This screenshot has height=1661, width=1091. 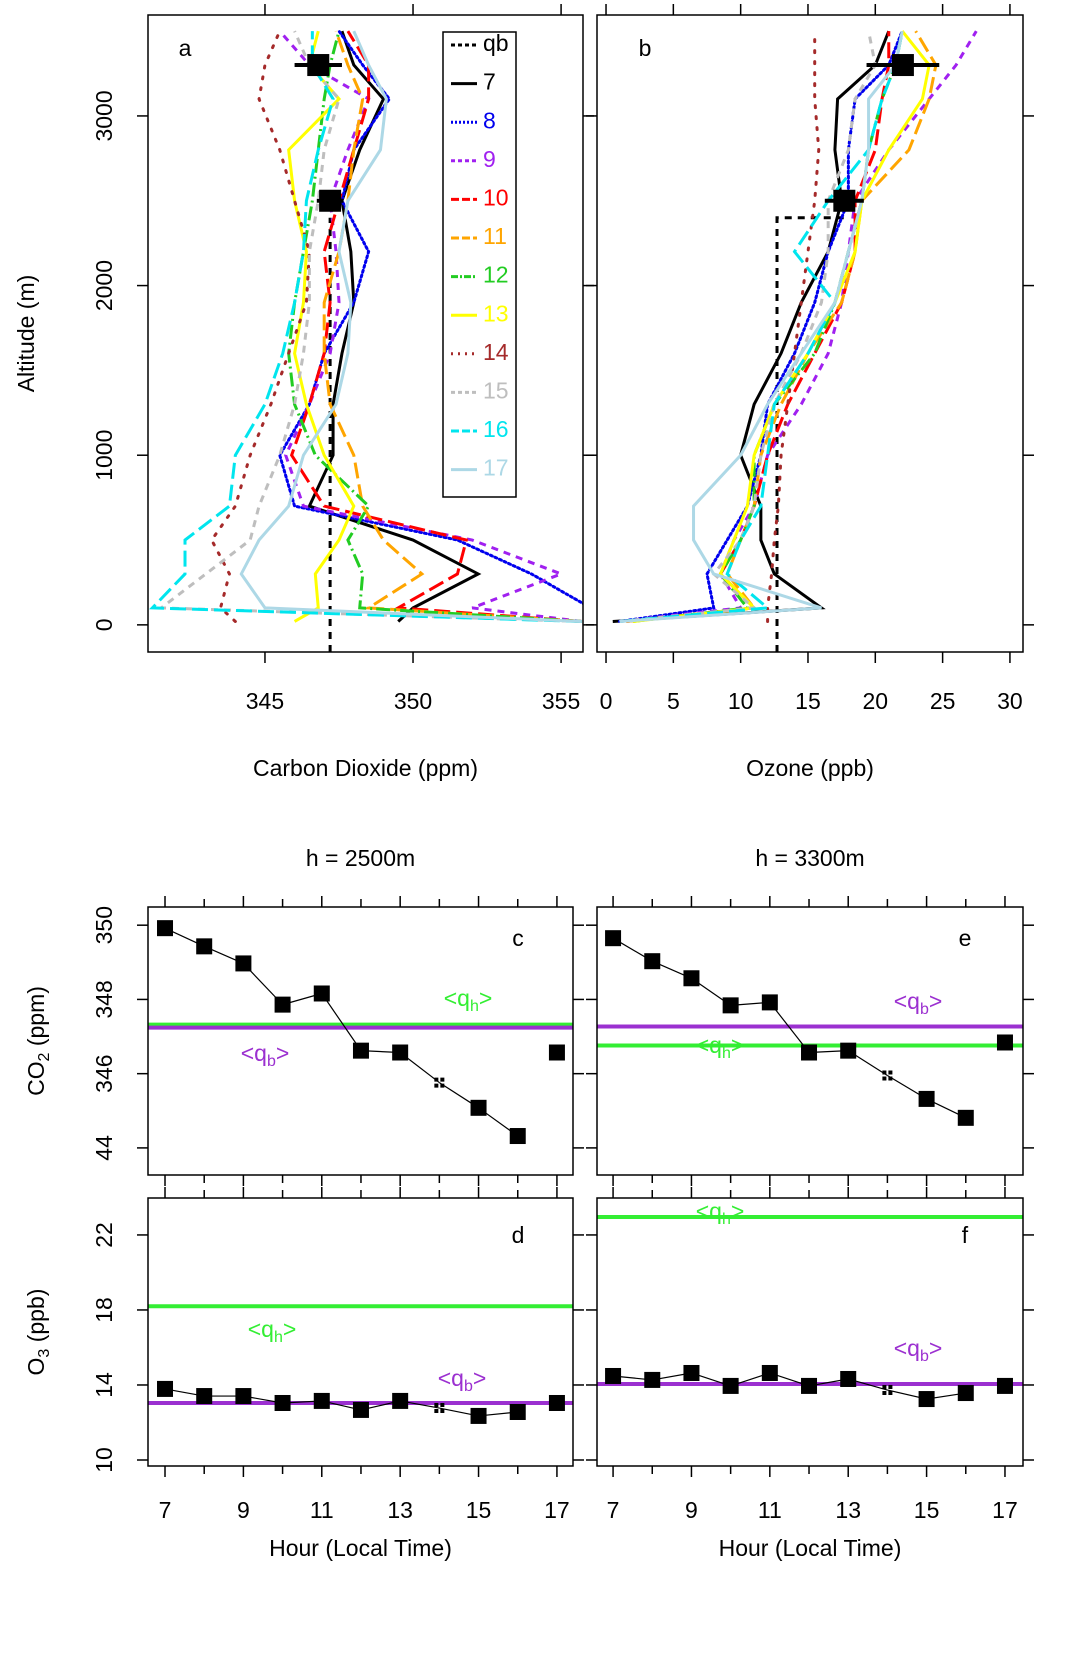 I want to click on label-part: (ppb), so click(x=36, y=1319).